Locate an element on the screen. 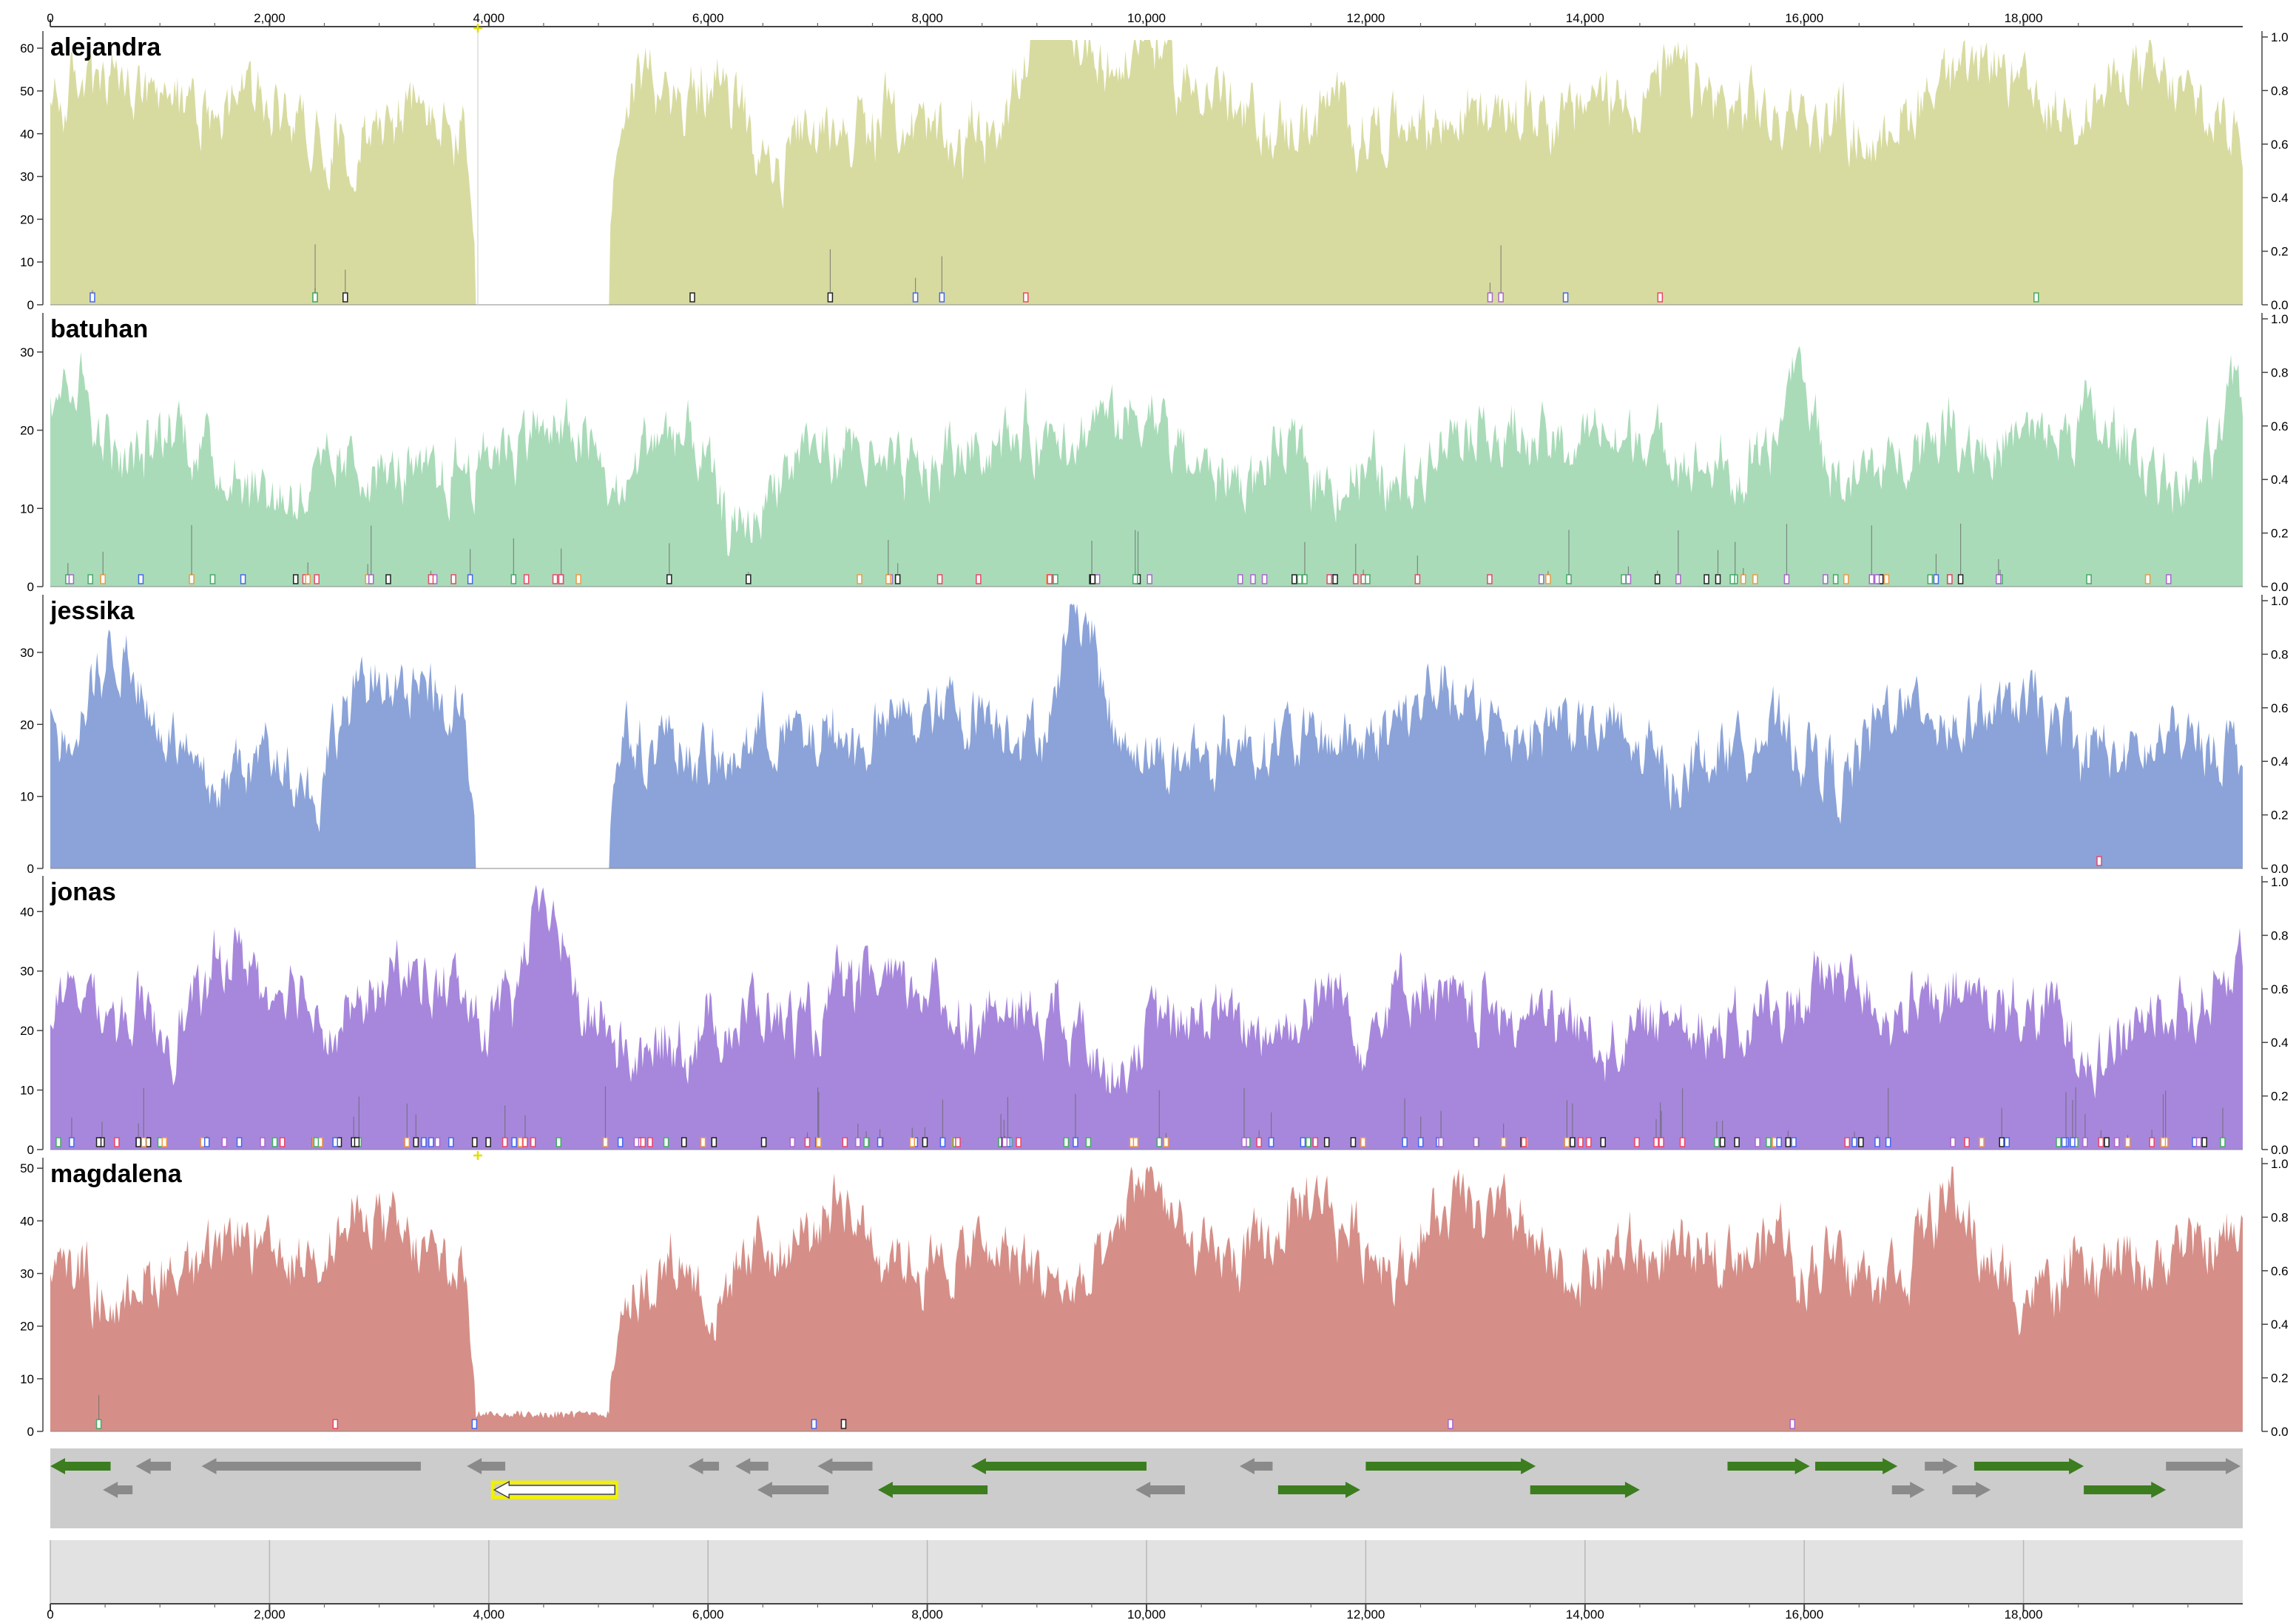  selected-gene-arrow is located at coordinates (554, 1489).